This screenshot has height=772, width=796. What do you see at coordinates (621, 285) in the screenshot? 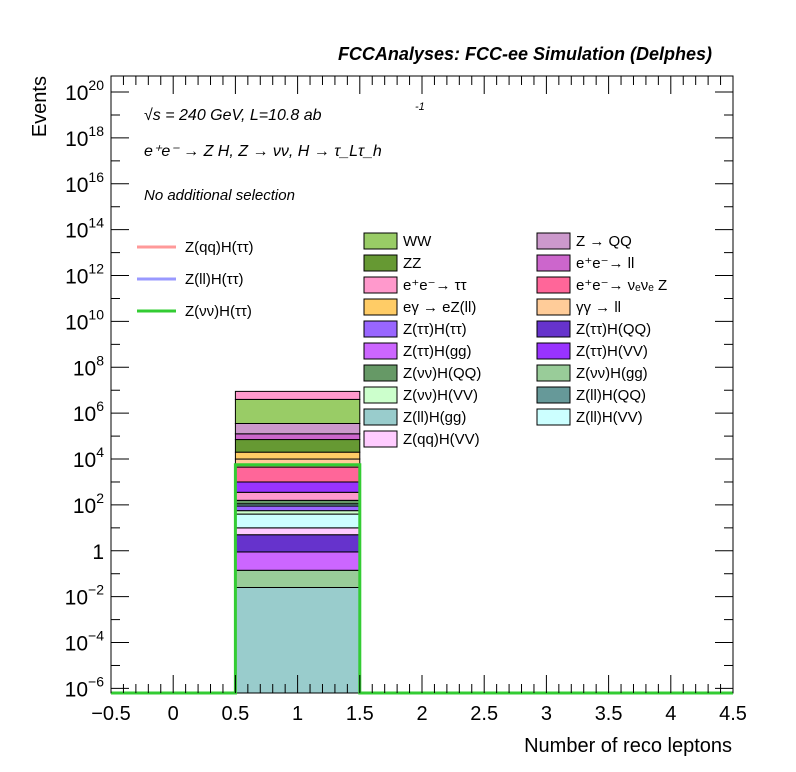
I see `legend-label: e⁺e⁻→ νₑνₑ Z` at bounding box center [621, 285].